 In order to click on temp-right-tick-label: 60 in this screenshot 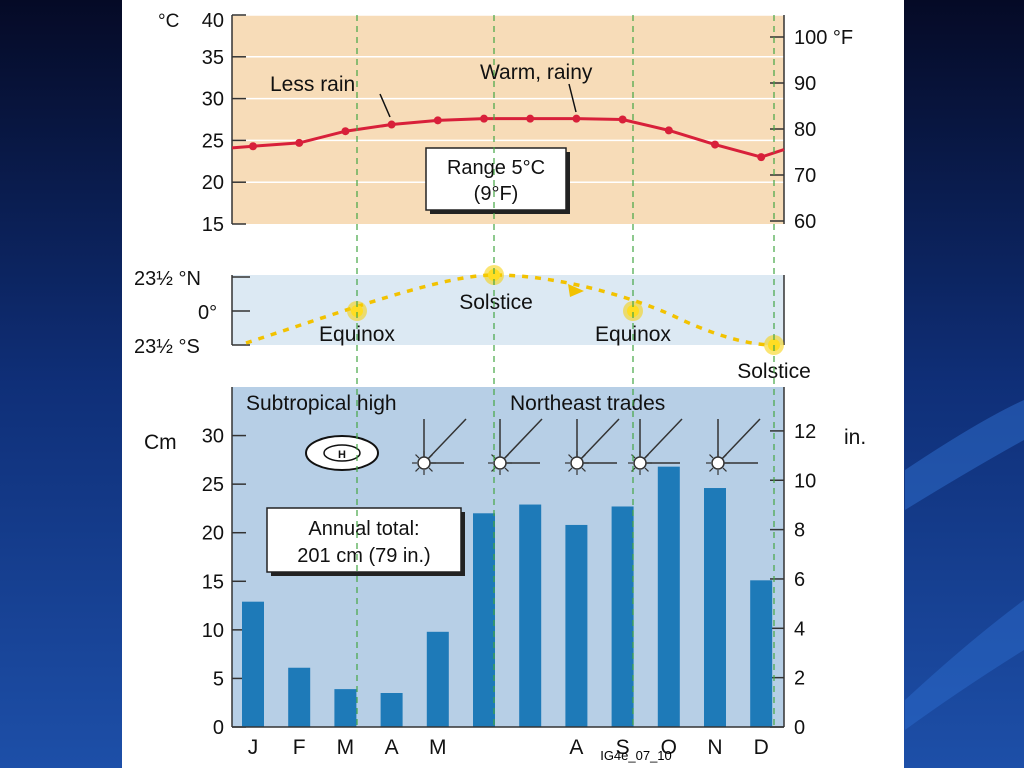, I will do `click(805, 222)`.